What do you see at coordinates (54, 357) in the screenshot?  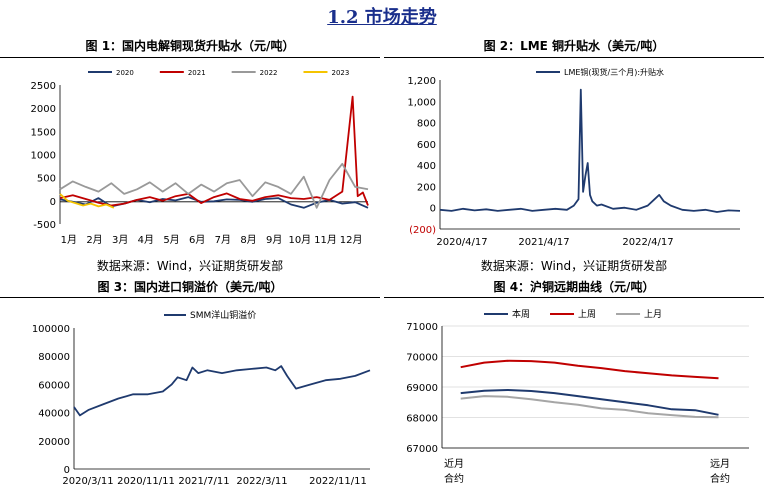 I see `y-tick-label: 80000` at bounding box center [54, 357].